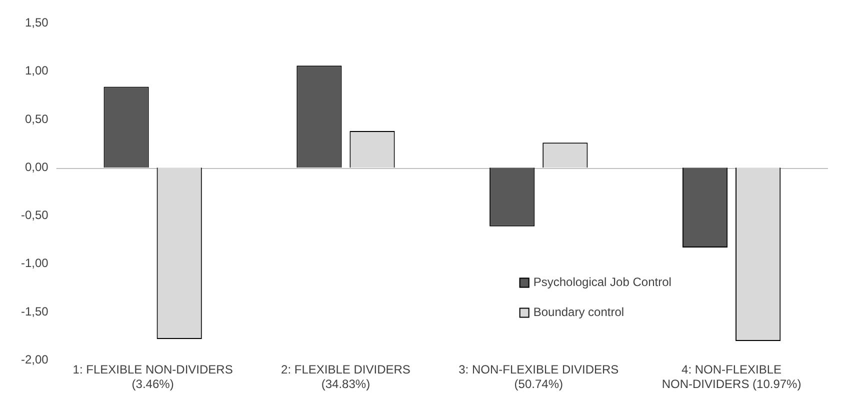 This screenshot has width=846, height=403. What do you see at coordinates (345, 377) in the screenshot?
I see `x-tick-label: 2: FLEXIBLE DIVIDERS (34.83%)` at bounding box center [345, 377].